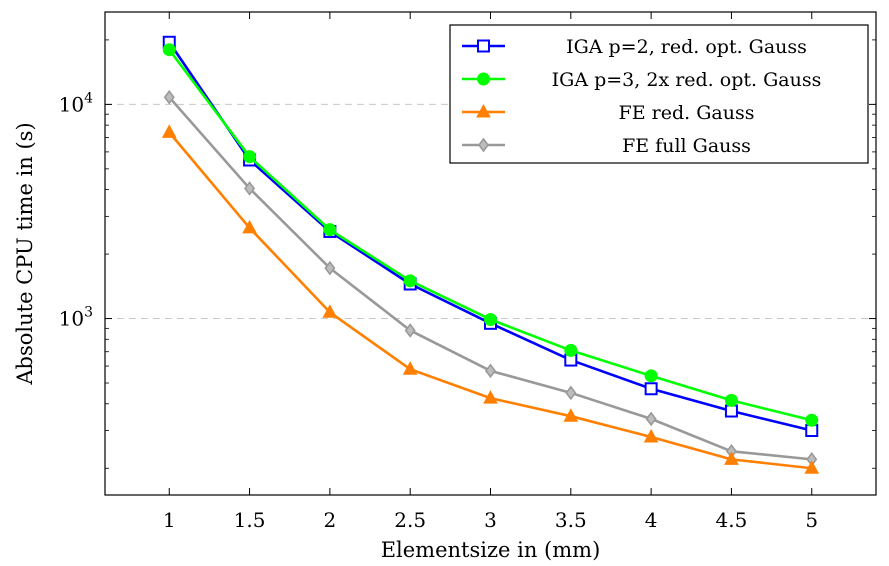  Describe the element at coordinates (687, 113) in the screenshot. I see `legend-label: FE red. Gauss` at that location.